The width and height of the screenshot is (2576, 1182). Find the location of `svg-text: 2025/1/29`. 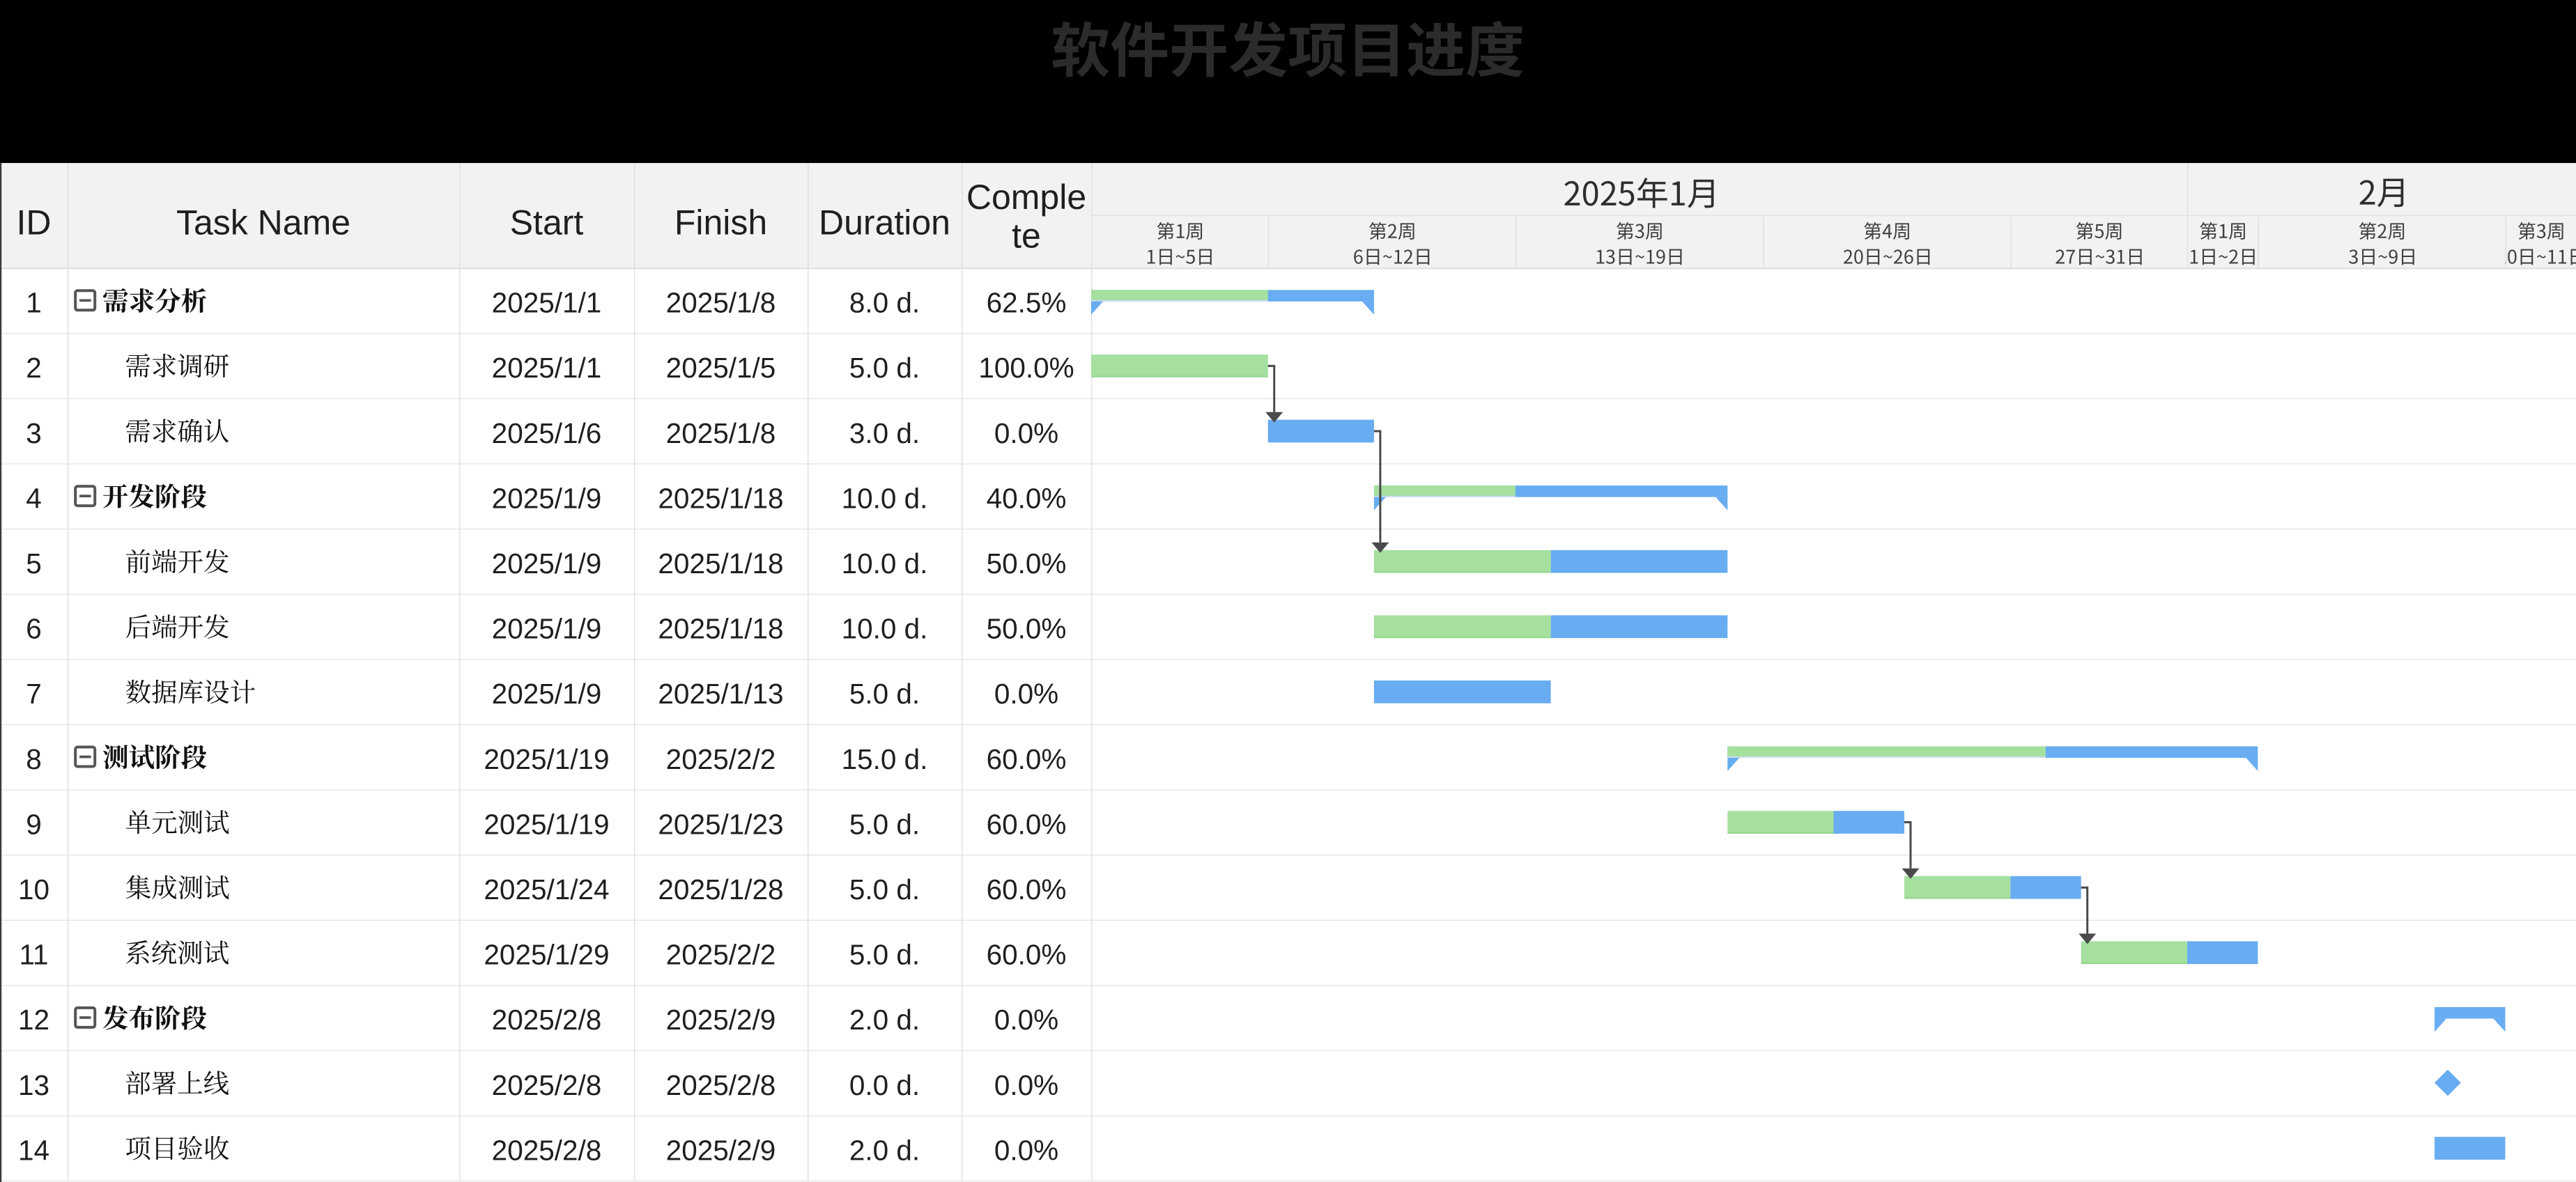

svg-text: 2025/1/29 is located at coordinates (546, 955).